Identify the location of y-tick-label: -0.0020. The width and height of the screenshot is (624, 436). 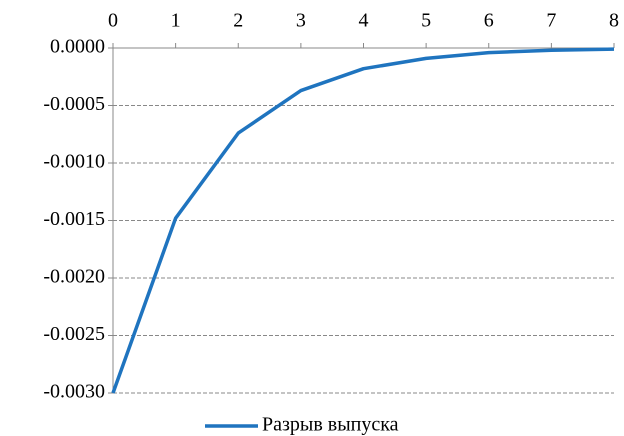
(74, 277).